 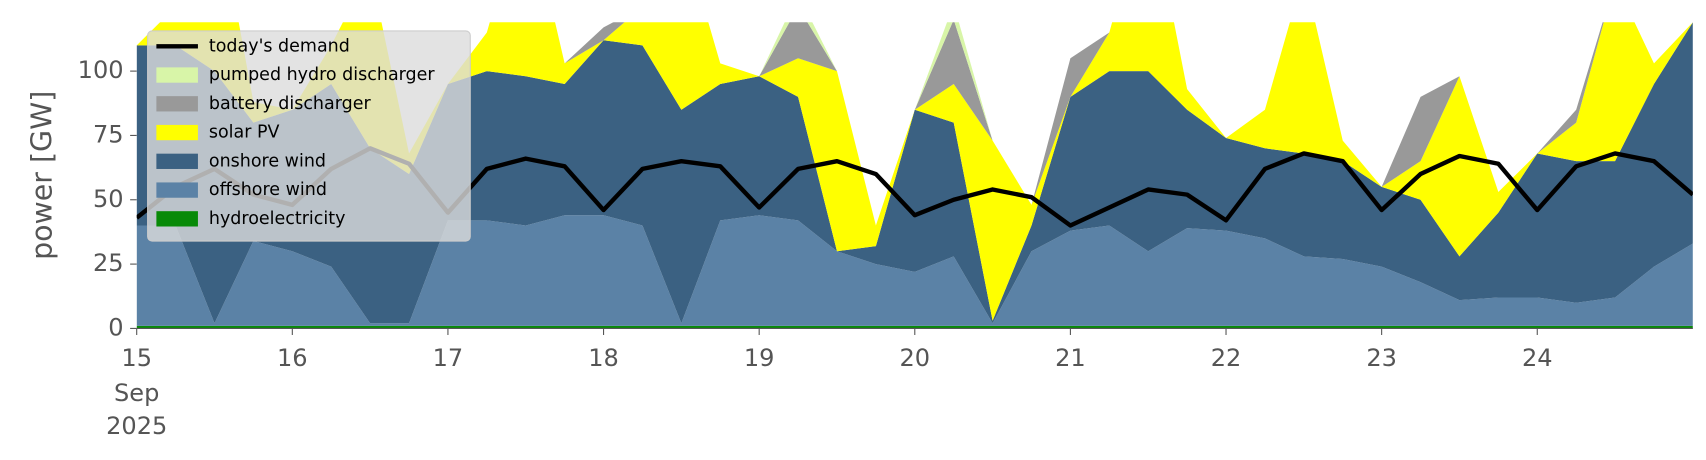 What do you see at coordinates (290, 104) in the screenshot?
I see `legend-label: battery discharger` at bounding box center [290, 104].